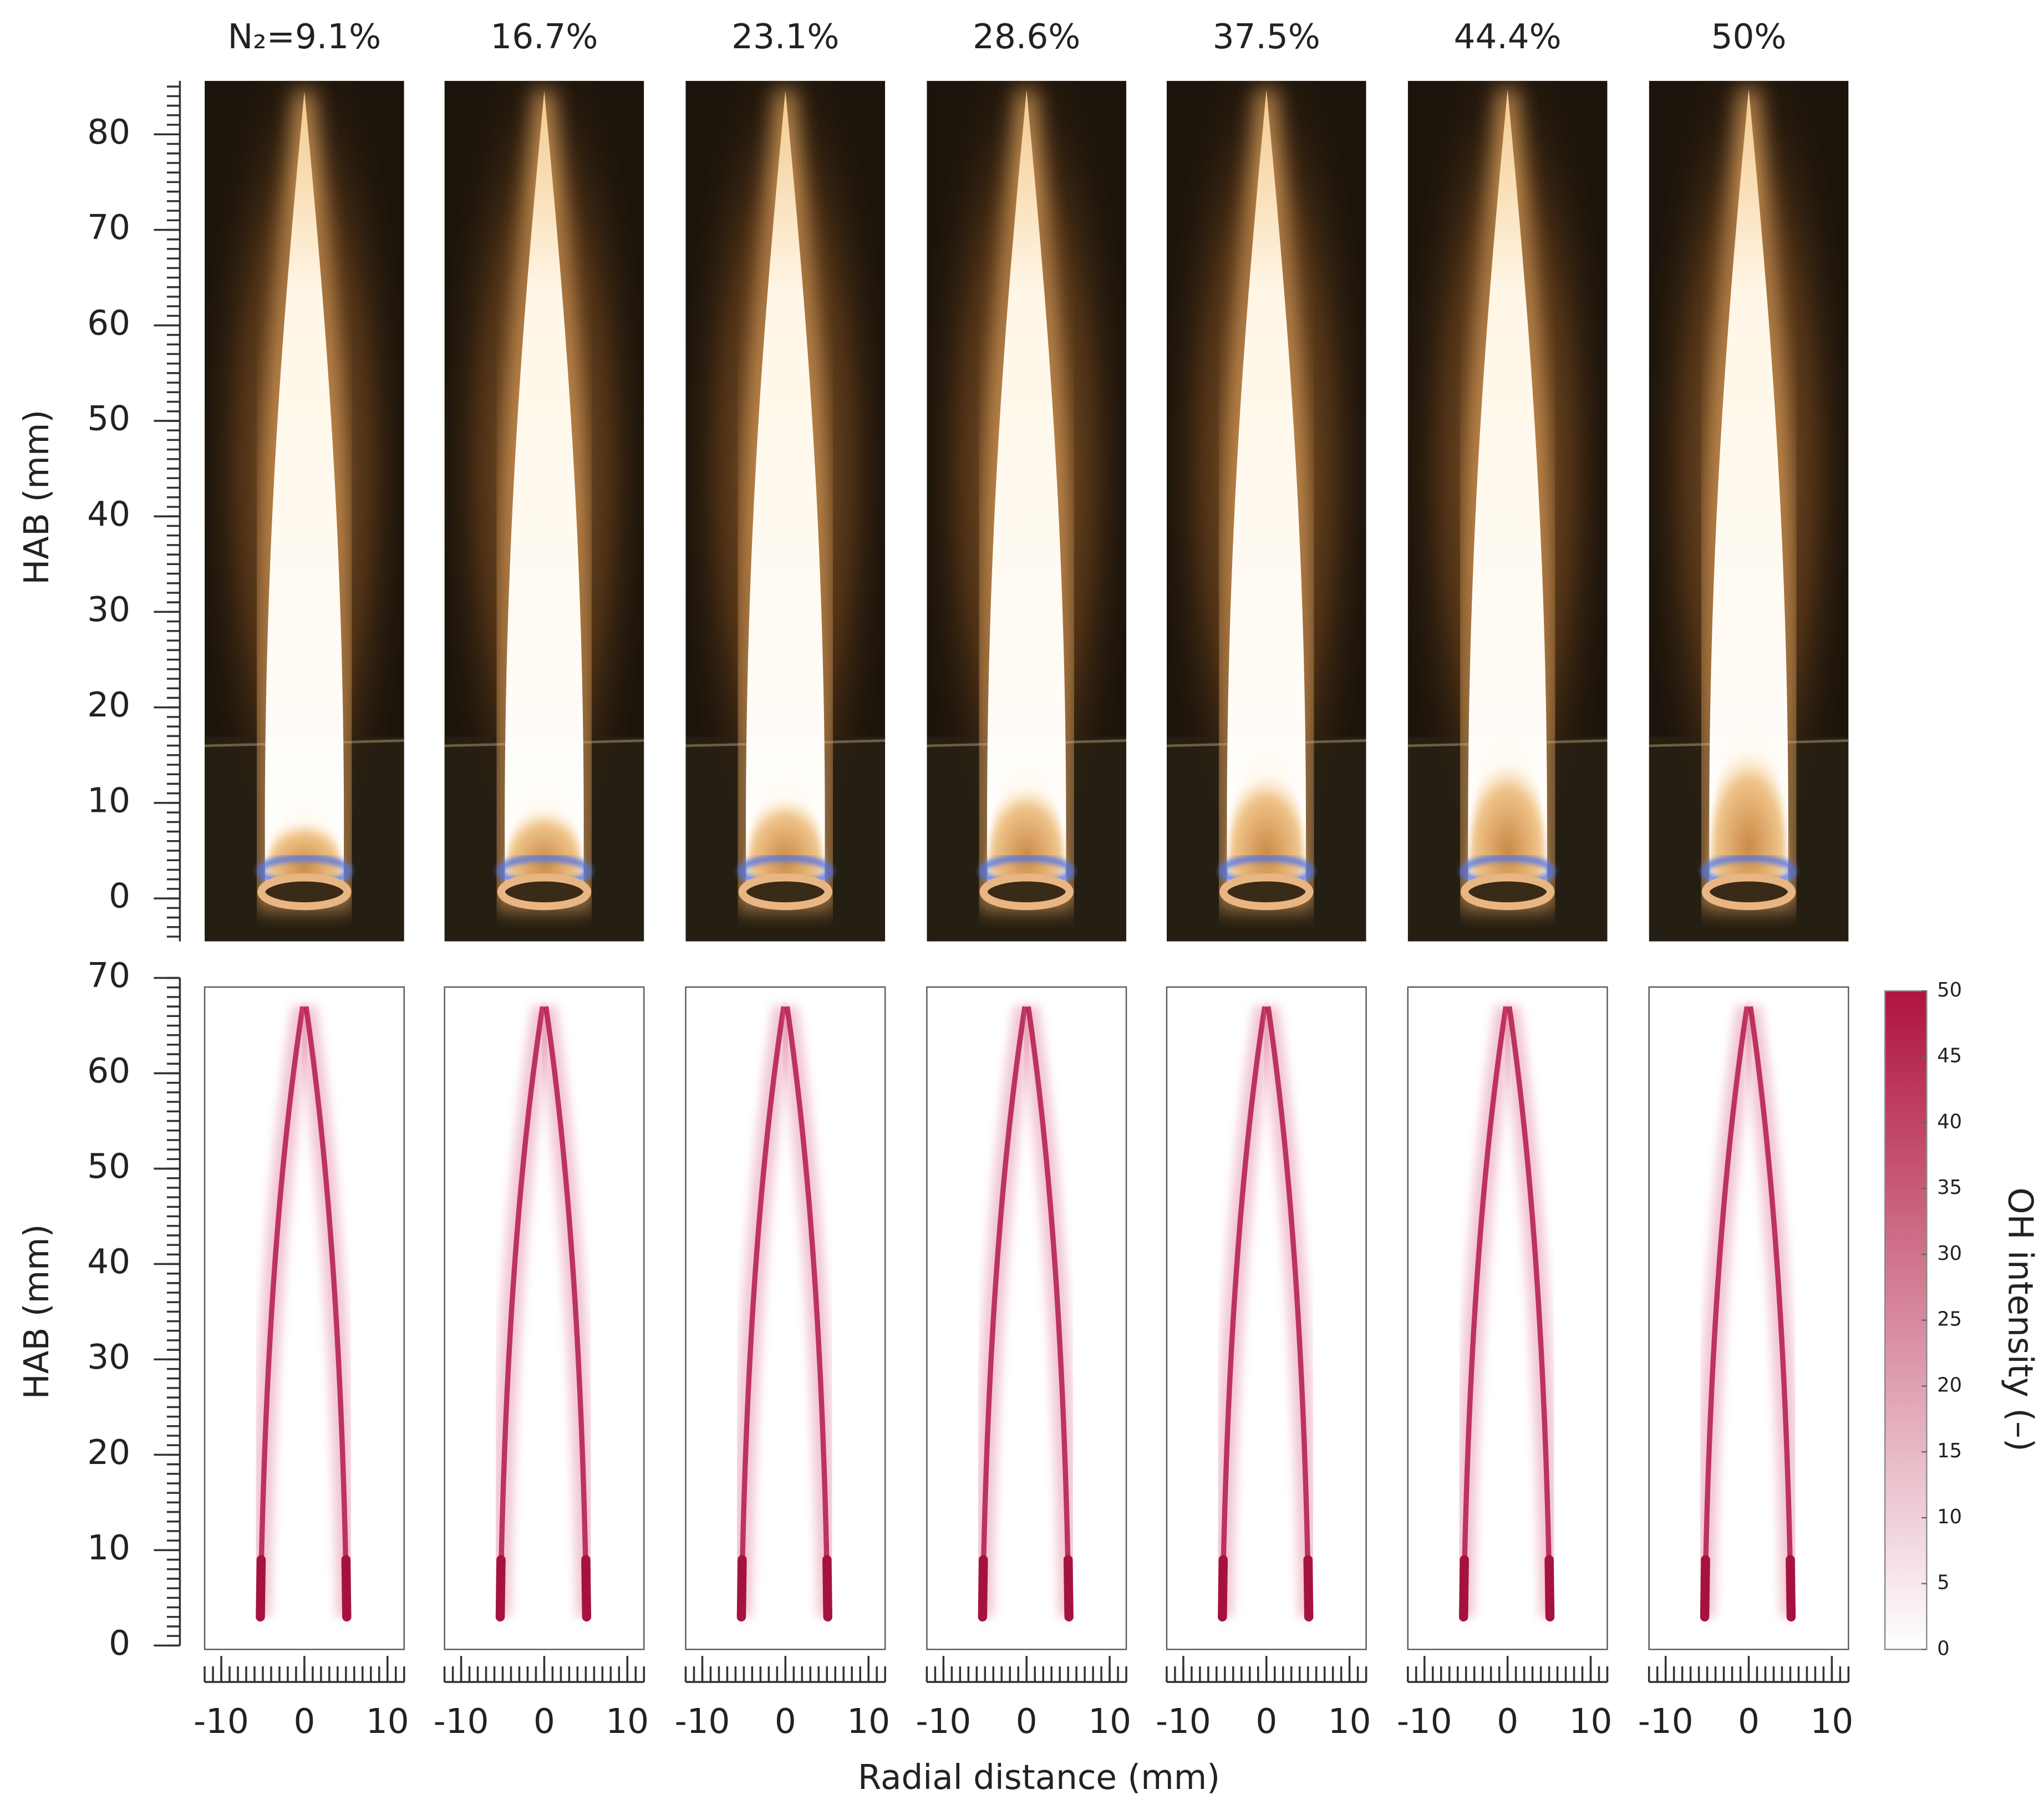 Image resolution: width=2044 pixels, height=1815 pixels. Describe the element at coordinates (1906, 1320) in the screenshot. I see `colorbar` at that location.